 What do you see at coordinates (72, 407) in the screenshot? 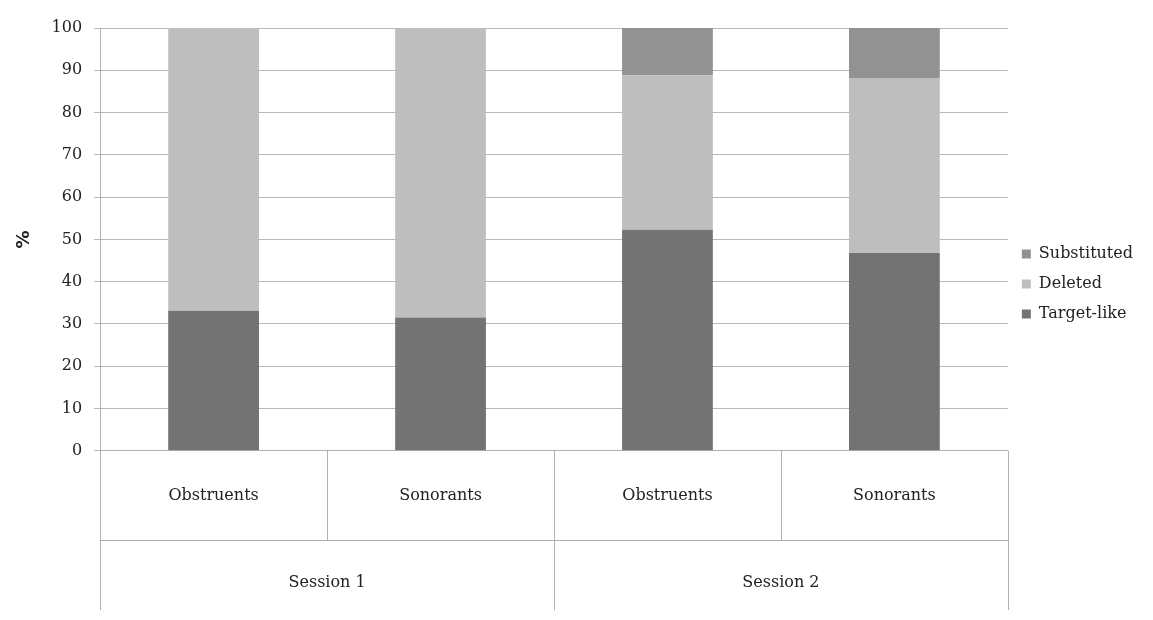
I see `y-tick-label: 10` at bounding box center [72, 407].